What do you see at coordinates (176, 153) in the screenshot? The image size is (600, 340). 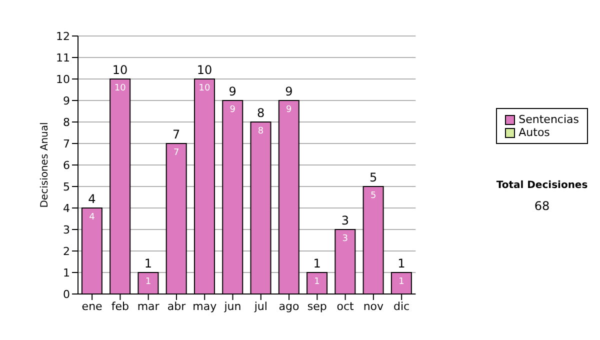 I see `data-label: 7` at bounding box center [176, 153].